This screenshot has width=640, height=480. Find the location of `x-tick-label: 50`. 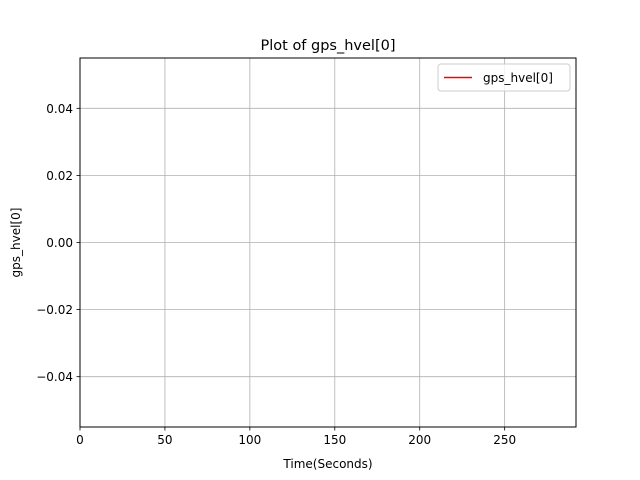

x-tick-label: 50 is located at coordinates (164, 440).